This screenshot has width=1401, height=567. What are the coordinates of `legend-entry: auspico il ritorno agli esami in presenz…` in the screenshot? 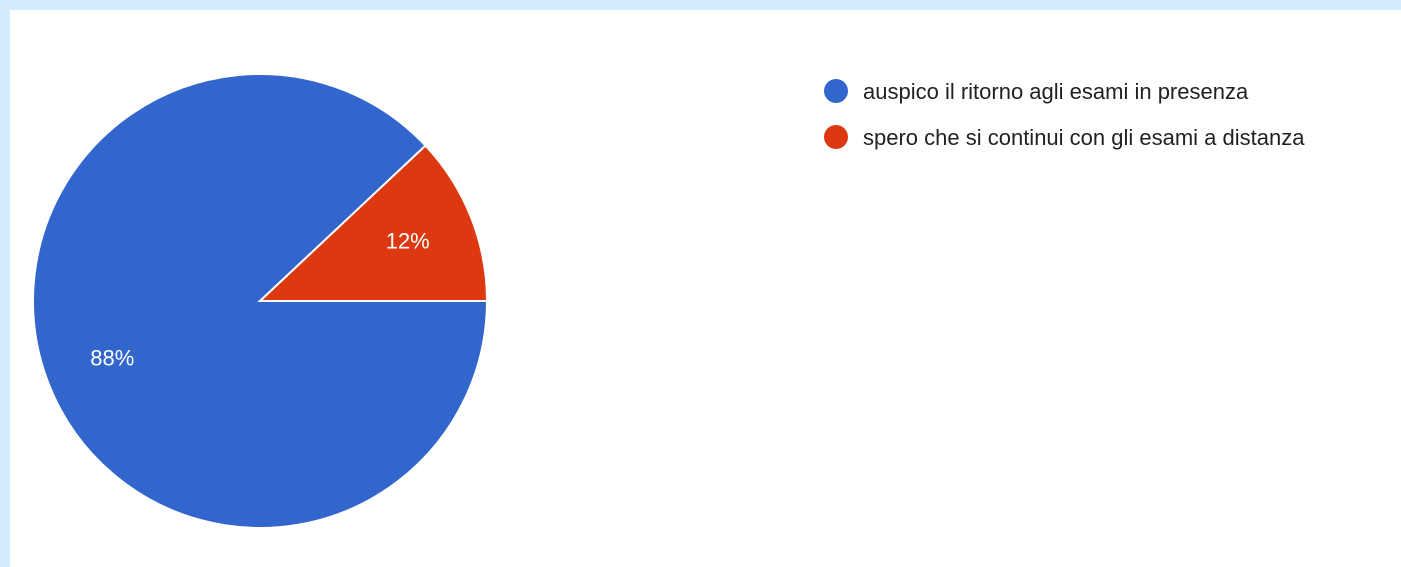 It's located at (1112, 92).